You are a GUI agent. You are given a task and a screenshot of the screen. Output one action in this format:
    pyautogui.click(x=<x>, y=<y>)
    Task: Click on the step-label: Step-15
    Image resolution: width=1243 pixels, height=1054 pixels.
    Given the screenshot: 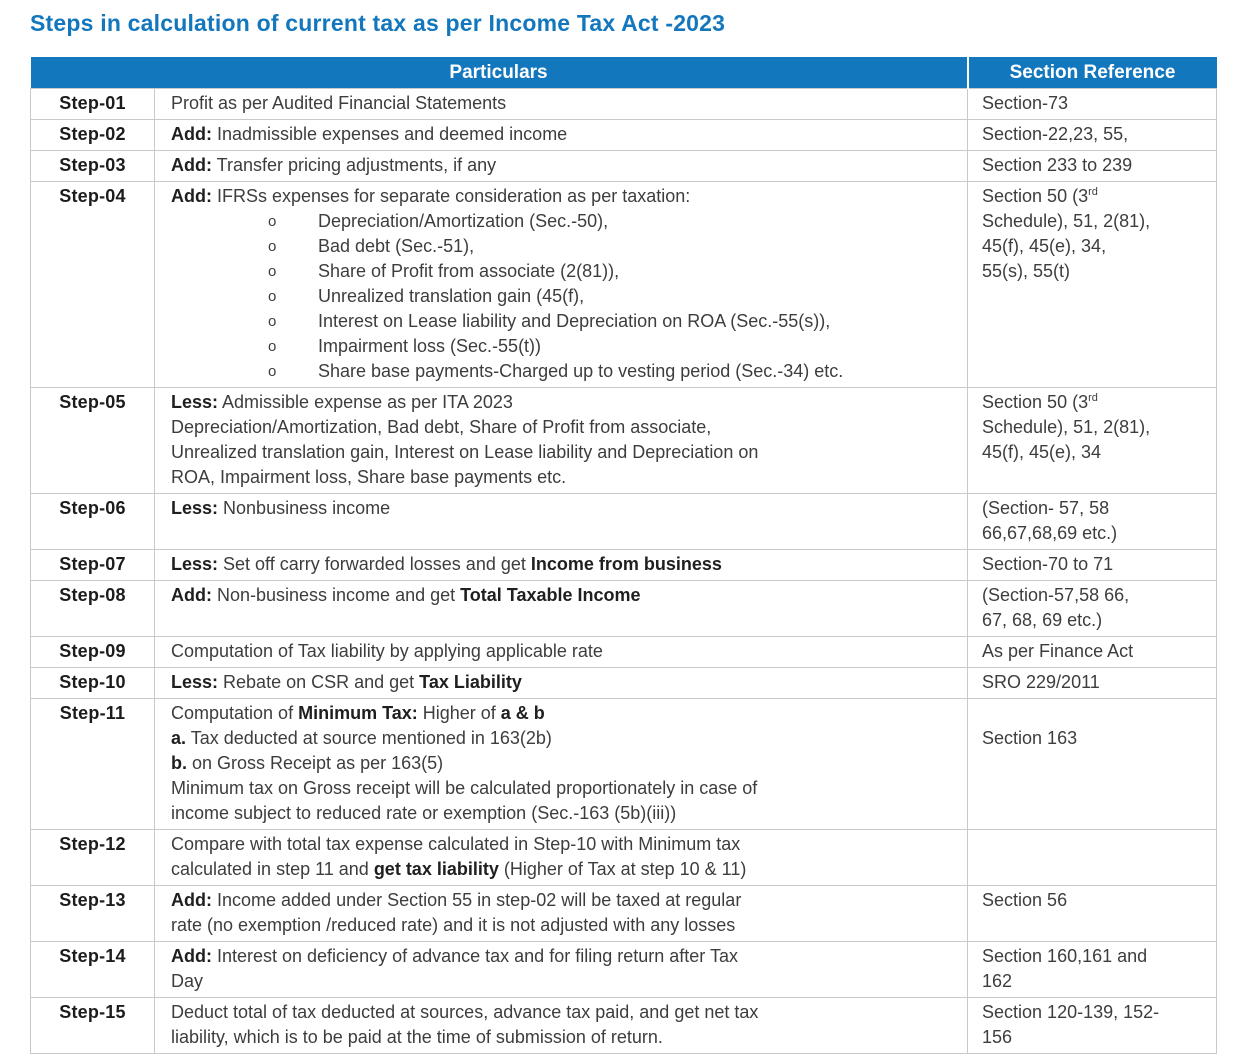 What is the action you would take?
    pyautogui.click(x=92, y=1025)
    